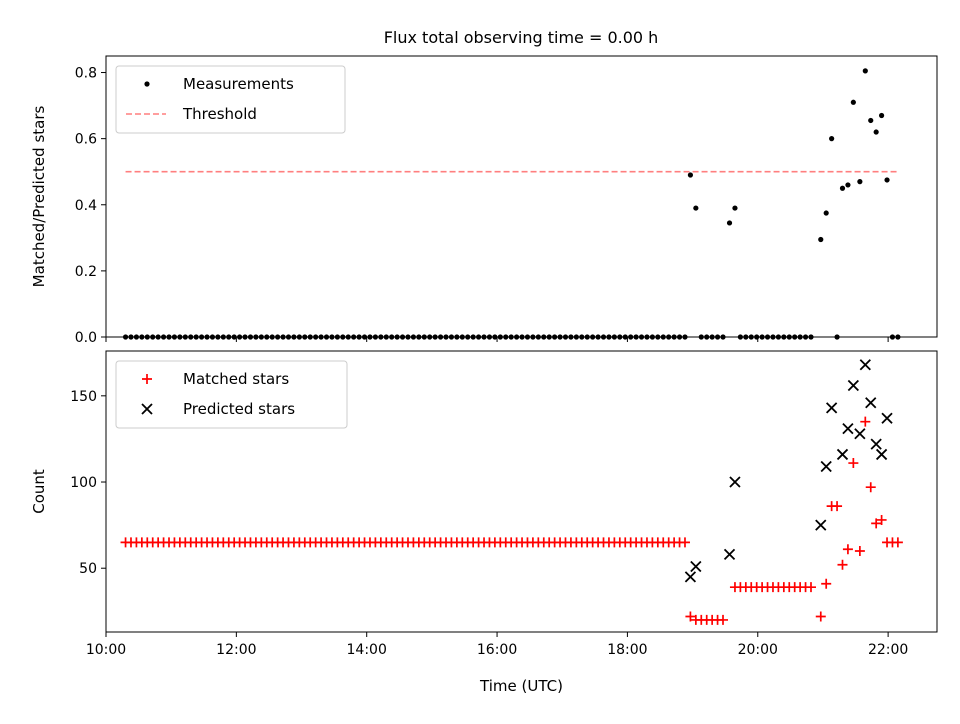  Describe the element at coordinates (86, 140) in the screenshot. I see `y-tick-label: 0.6` at that location.